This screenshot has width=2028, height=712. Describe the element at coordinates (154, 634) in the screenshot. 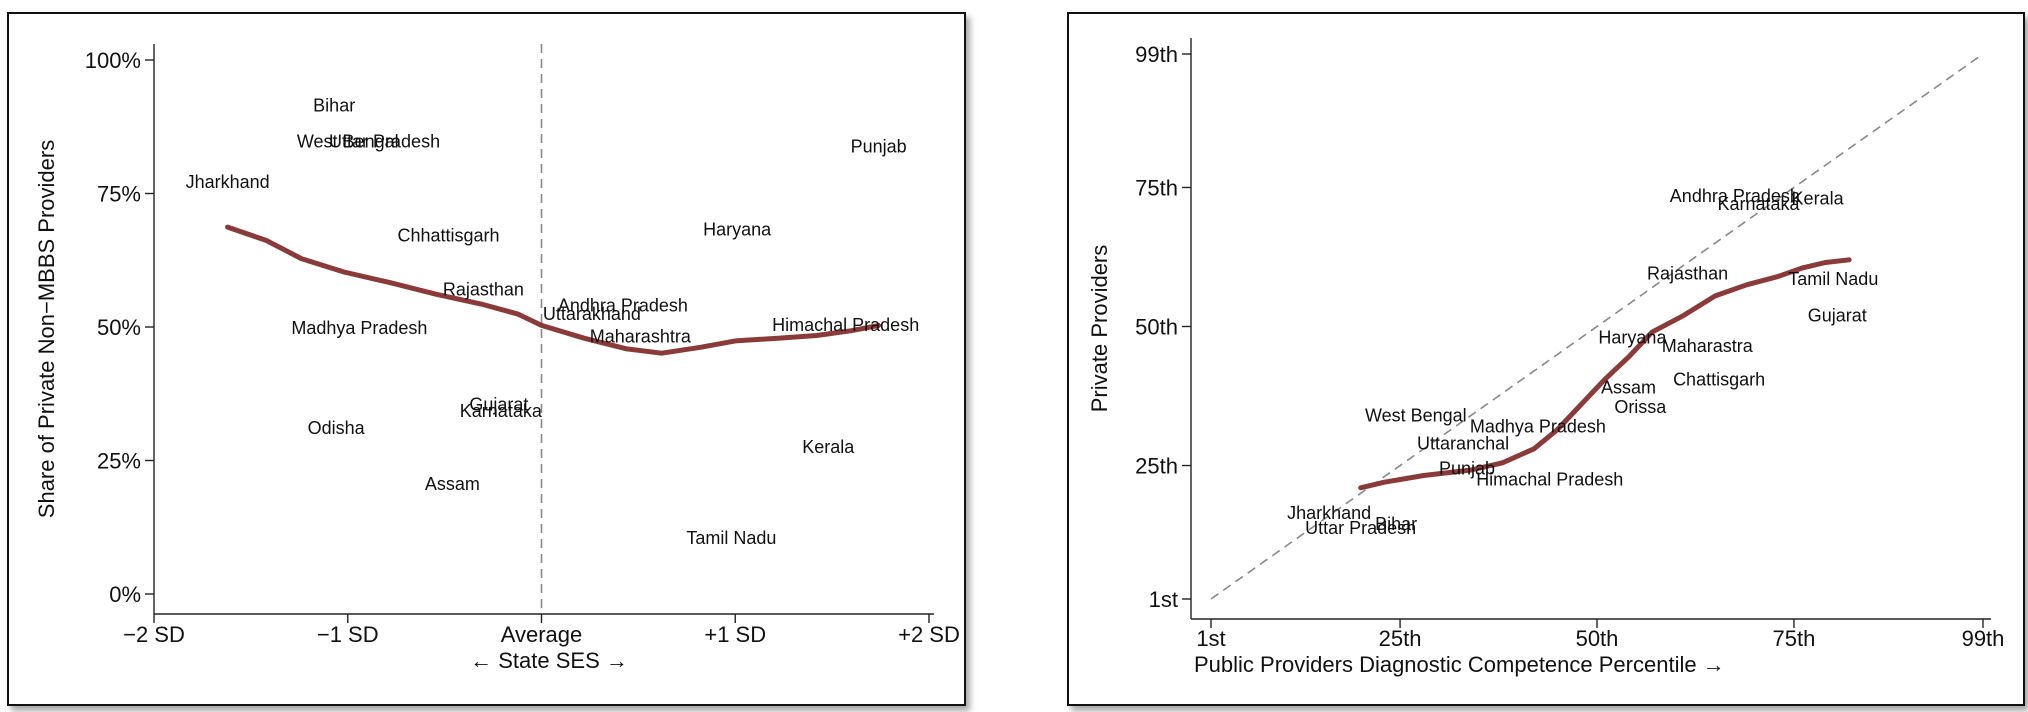

I see `x-tick-label: −2 SD` at that location.